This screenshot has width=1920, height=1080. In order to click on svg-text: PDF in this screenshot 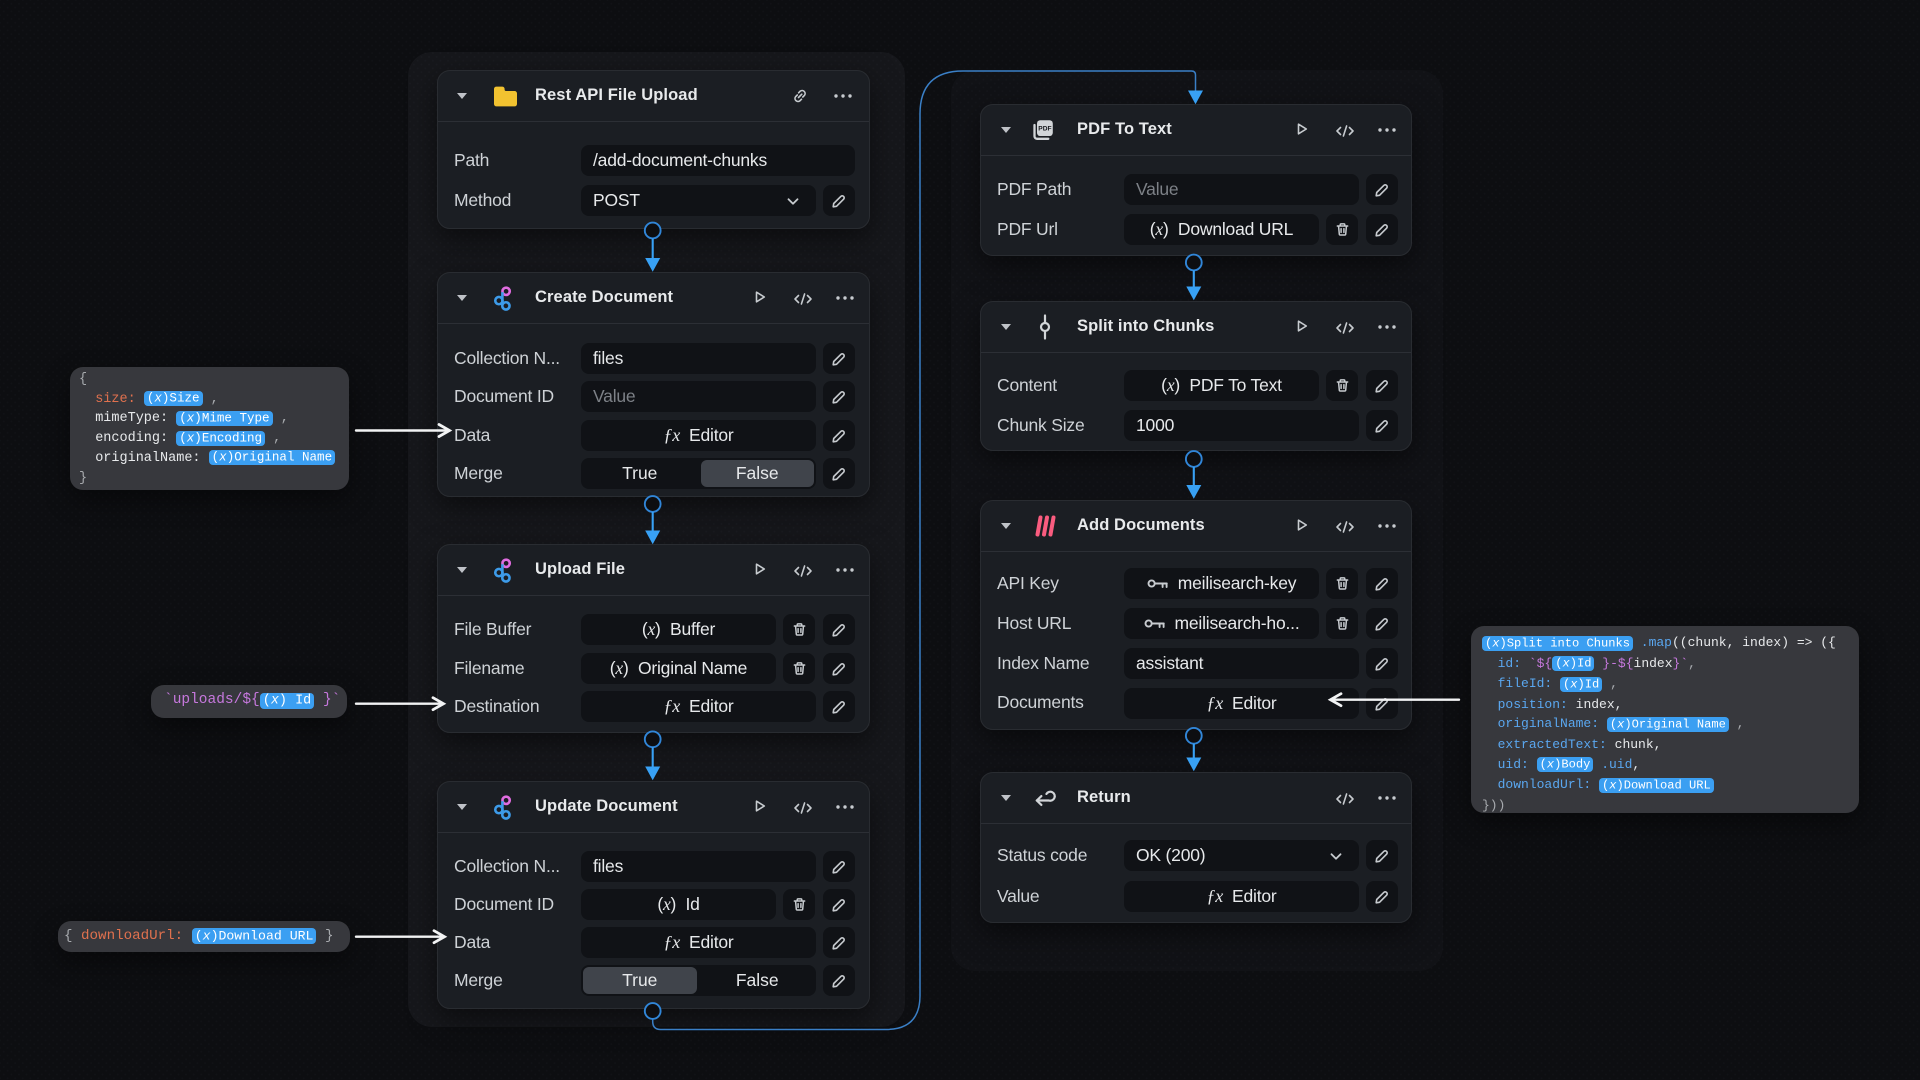, I will do `click(1044, 129)`.